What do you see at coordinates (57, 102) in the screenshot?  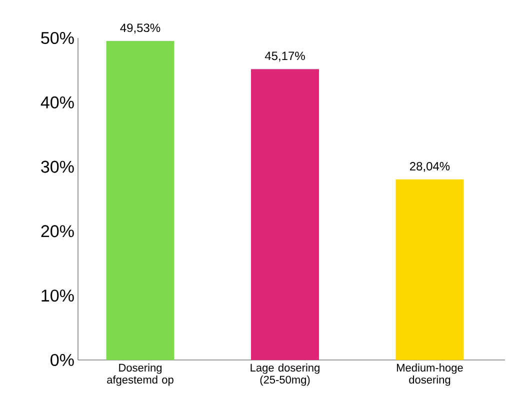 I see `y-tick-label: 40%` at bounding box center [57, 102].